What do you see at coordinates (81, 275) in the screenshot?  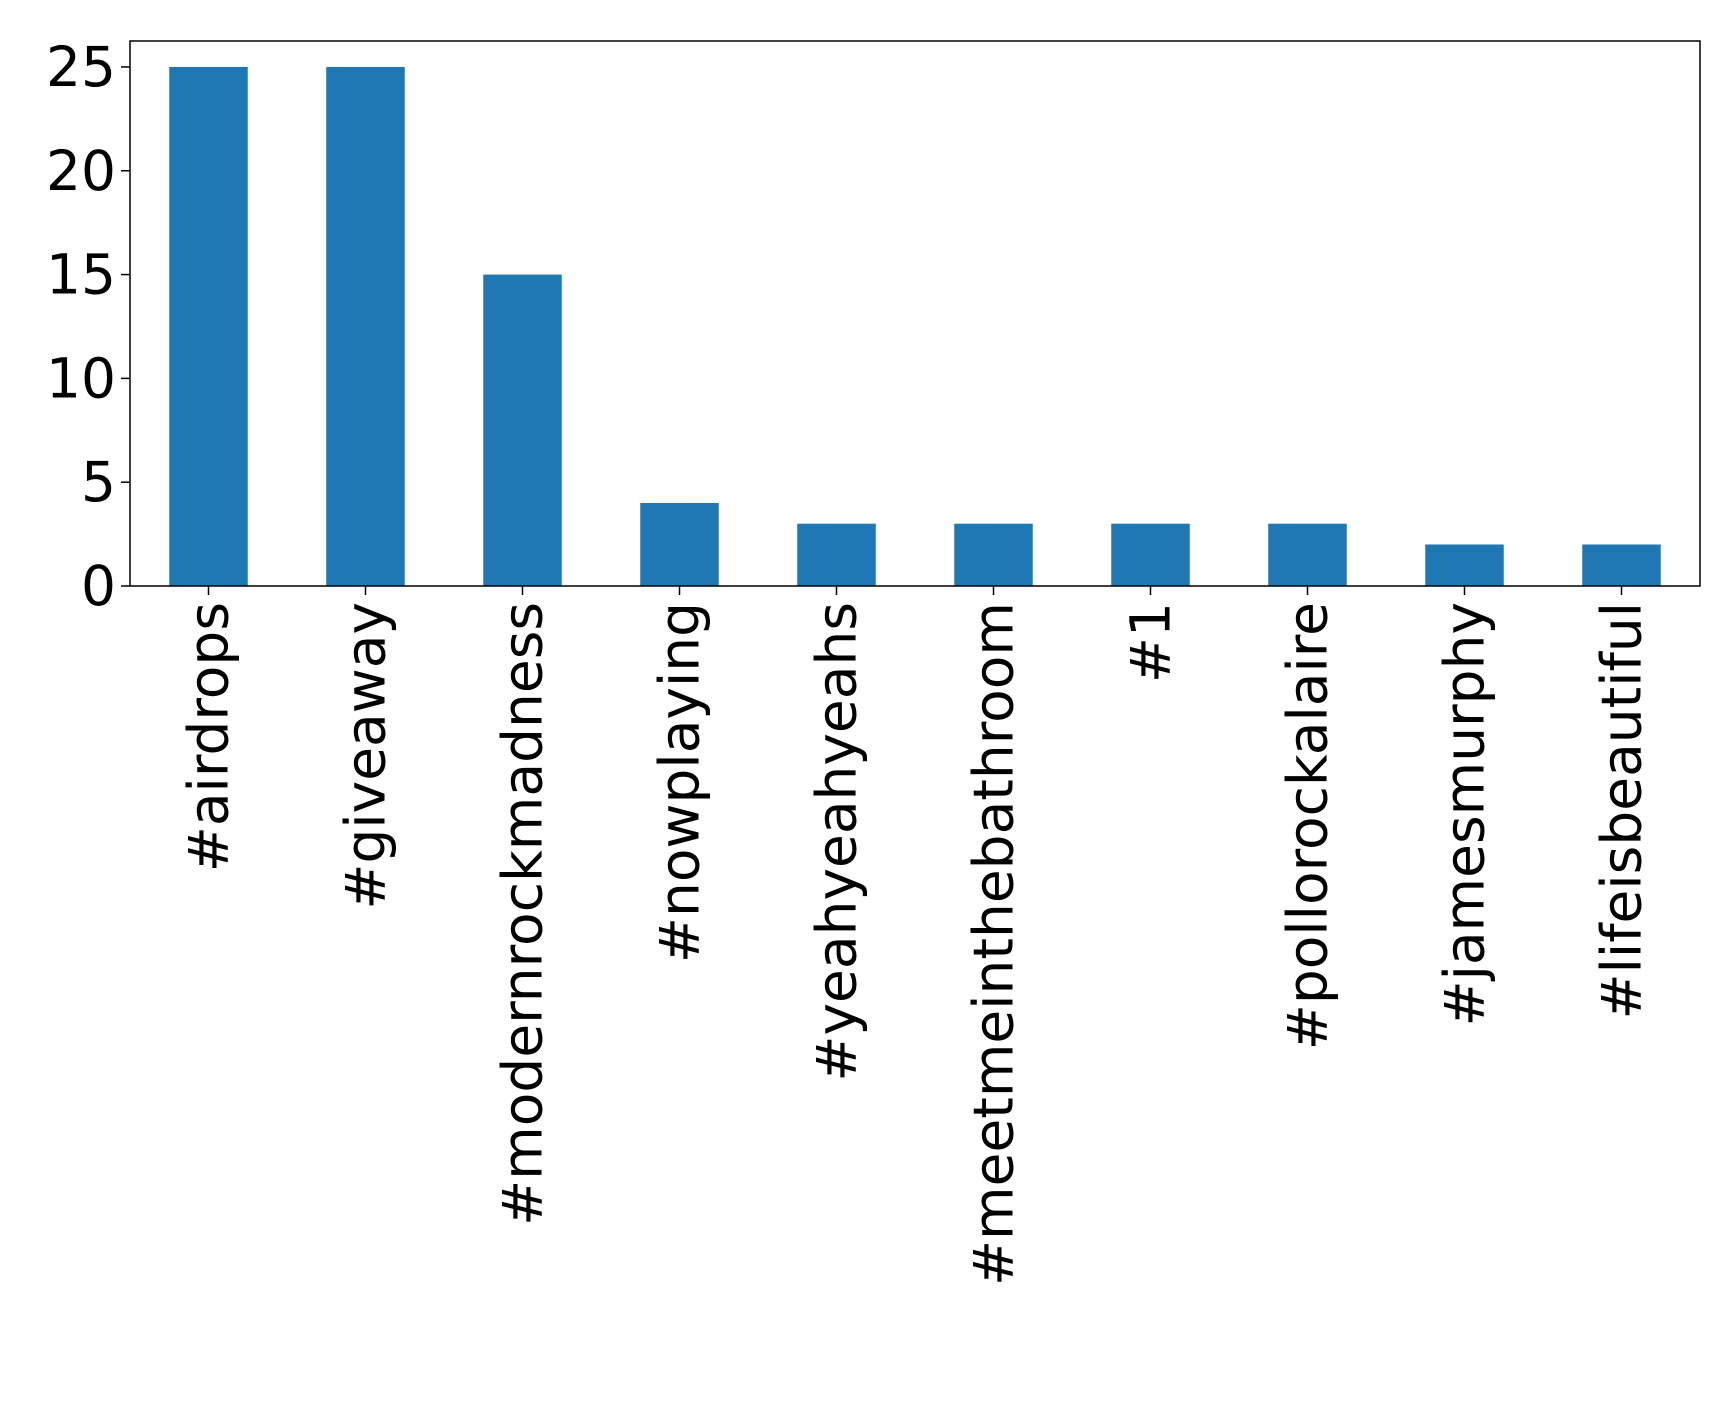 I see `y-tick-label: 15` at bounding box center [81, 275].